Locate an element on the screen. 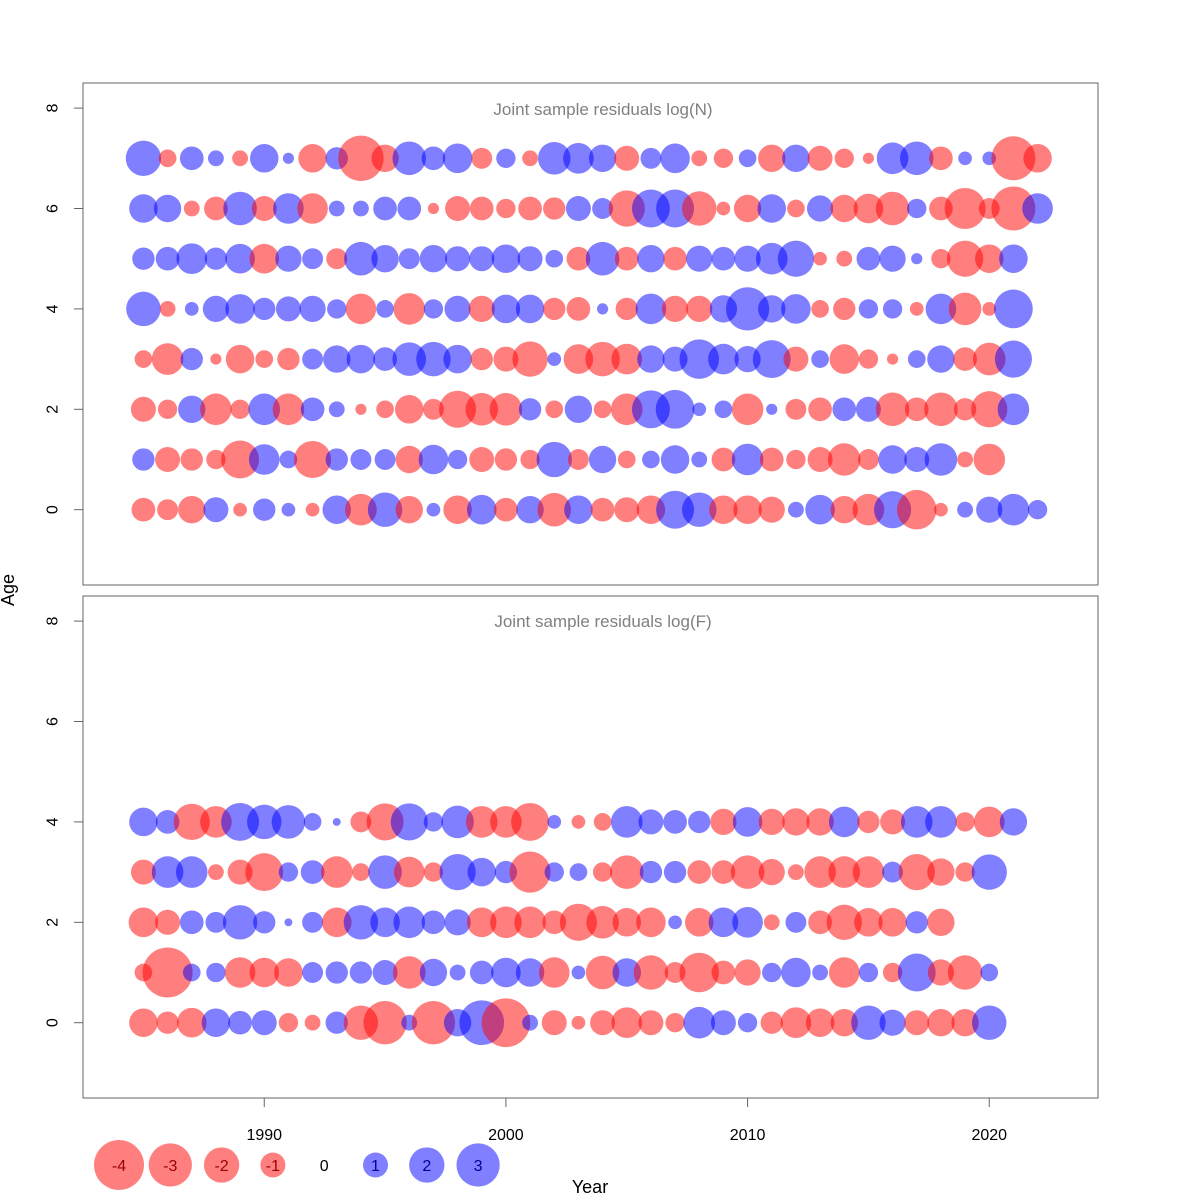 The image size is (1200, 1200). legend-label: 2 is located at coordinates (426, 1166).